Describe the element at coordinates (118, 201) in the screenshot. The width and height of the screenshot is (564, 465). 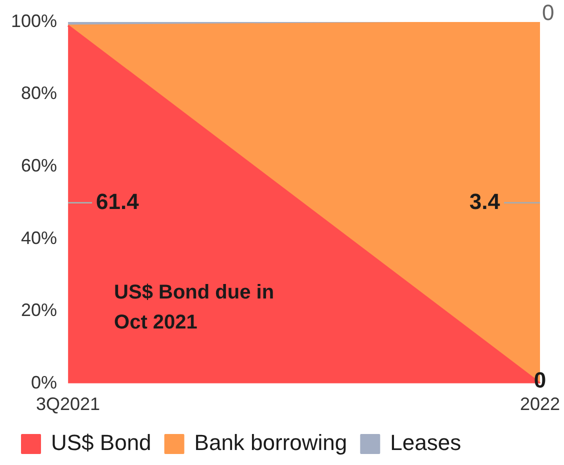
I see `annotation: 61.4` at that location.